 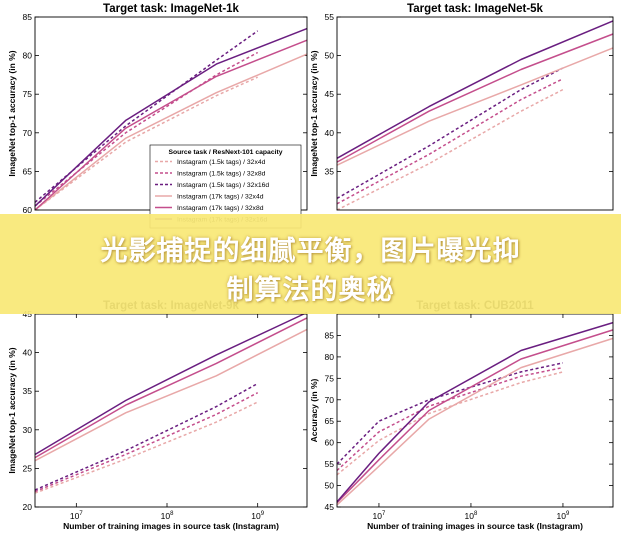 I want to click on chart-title: Target task: ImageNet-5k, so click(x=475, y=9).